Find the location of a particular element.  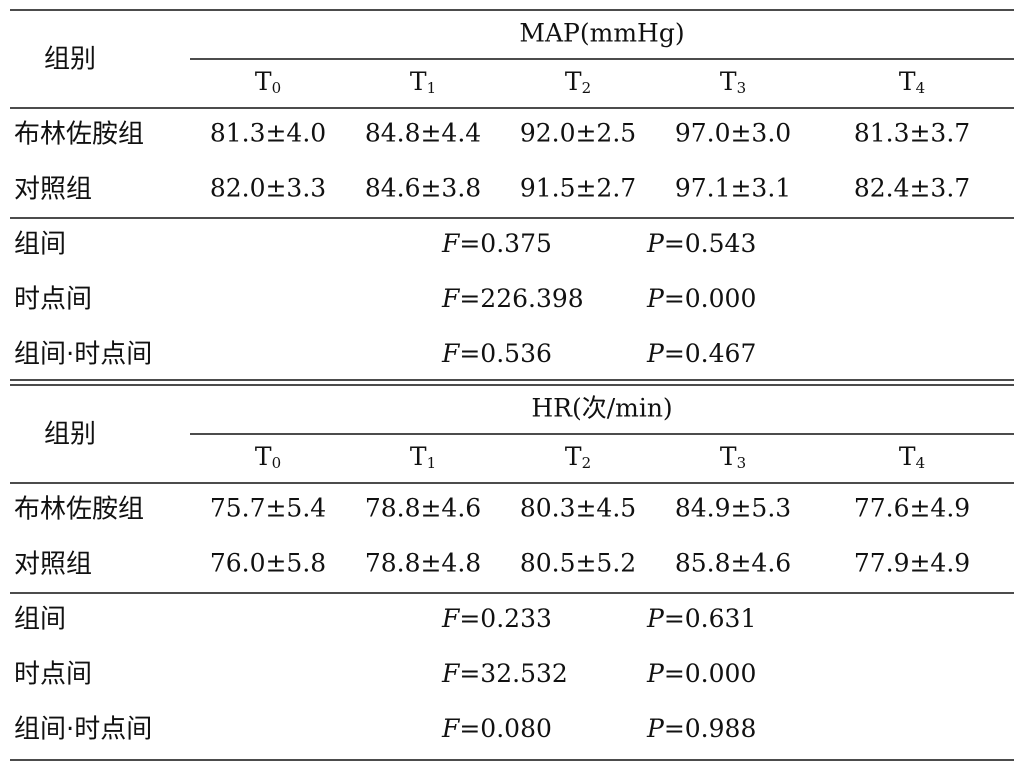

stat-value: =0.233 is located at coordinates (505, 618).